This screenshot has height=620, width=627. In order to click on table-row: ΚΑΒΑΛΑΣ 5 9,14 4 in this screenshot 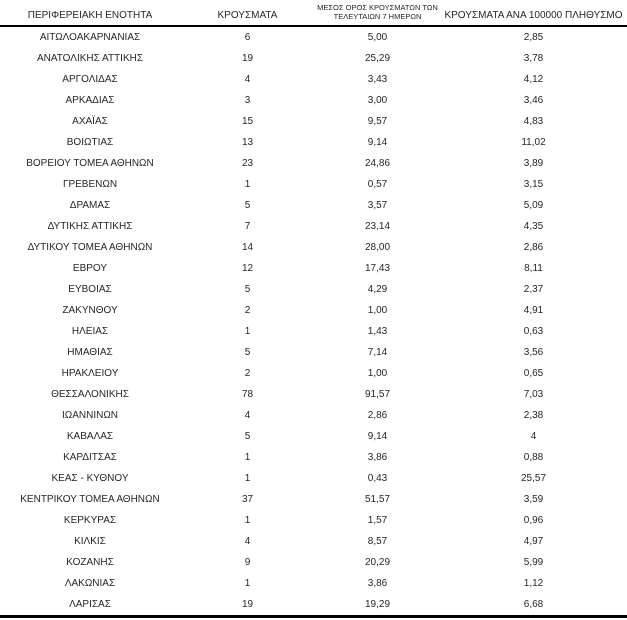, I will do `click(313, 436)`.